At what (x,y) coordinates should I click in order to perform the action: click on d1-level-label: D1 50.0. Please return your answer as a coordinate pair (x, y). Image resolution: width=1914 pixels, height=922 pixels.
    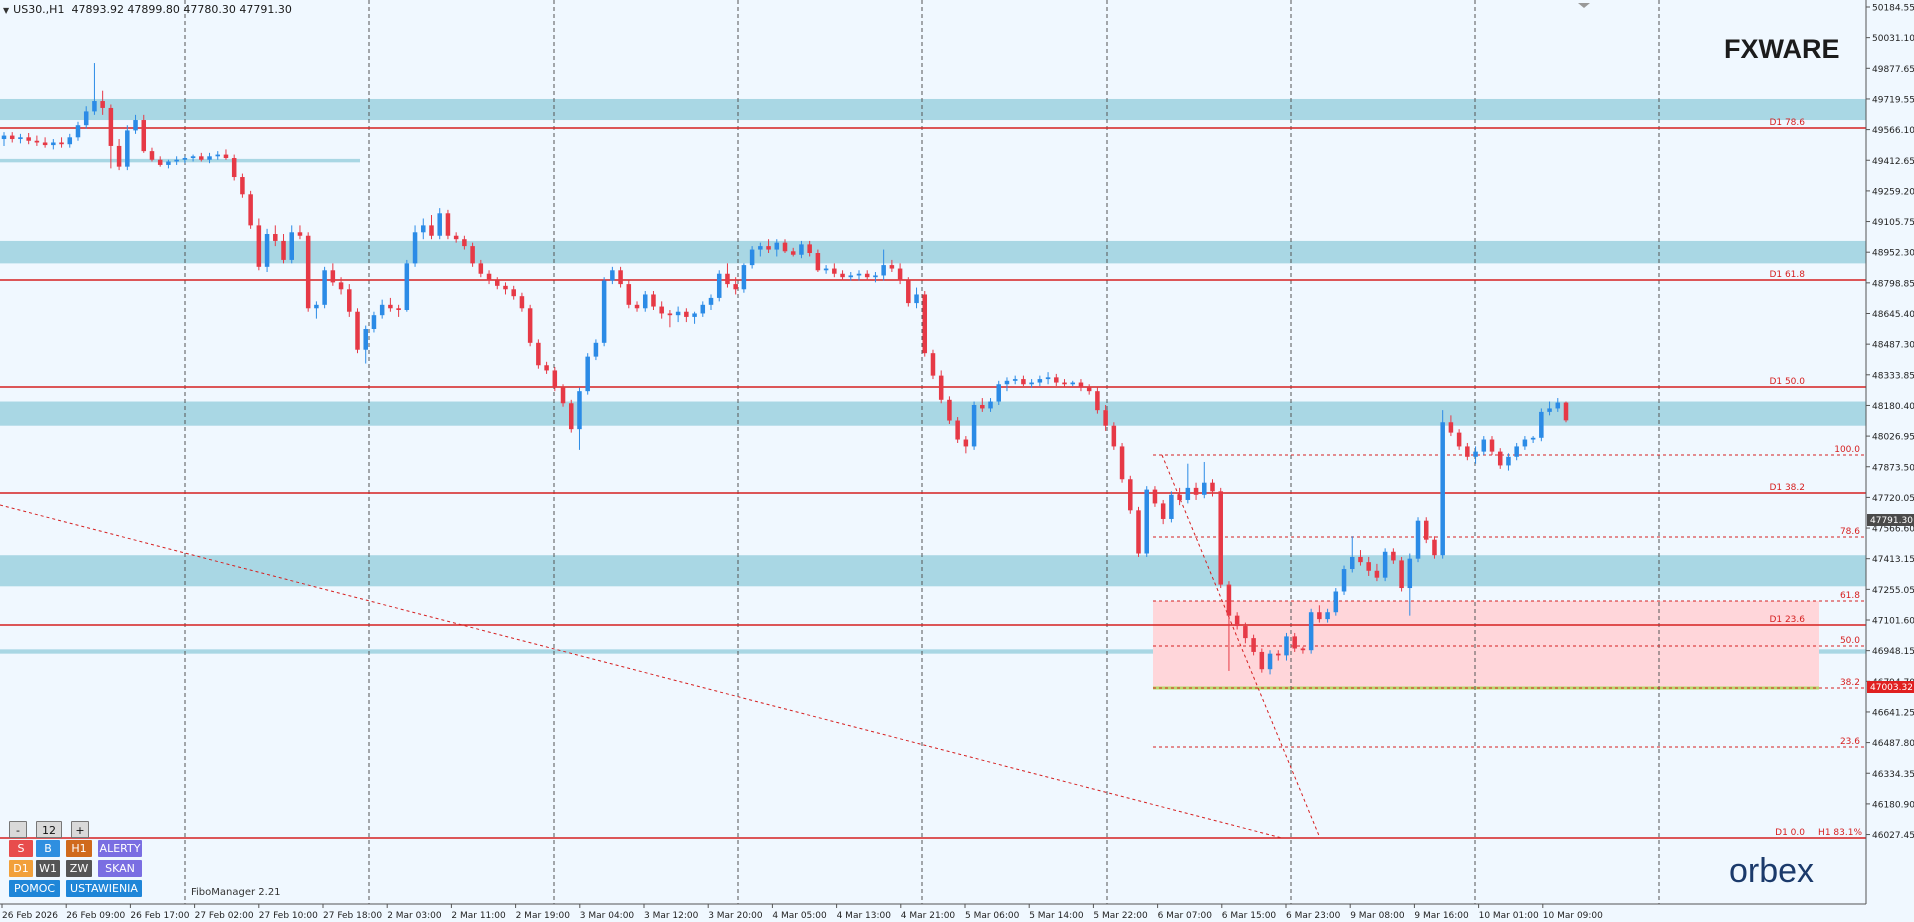
    Looking at the image, I should click on (1787, 382).